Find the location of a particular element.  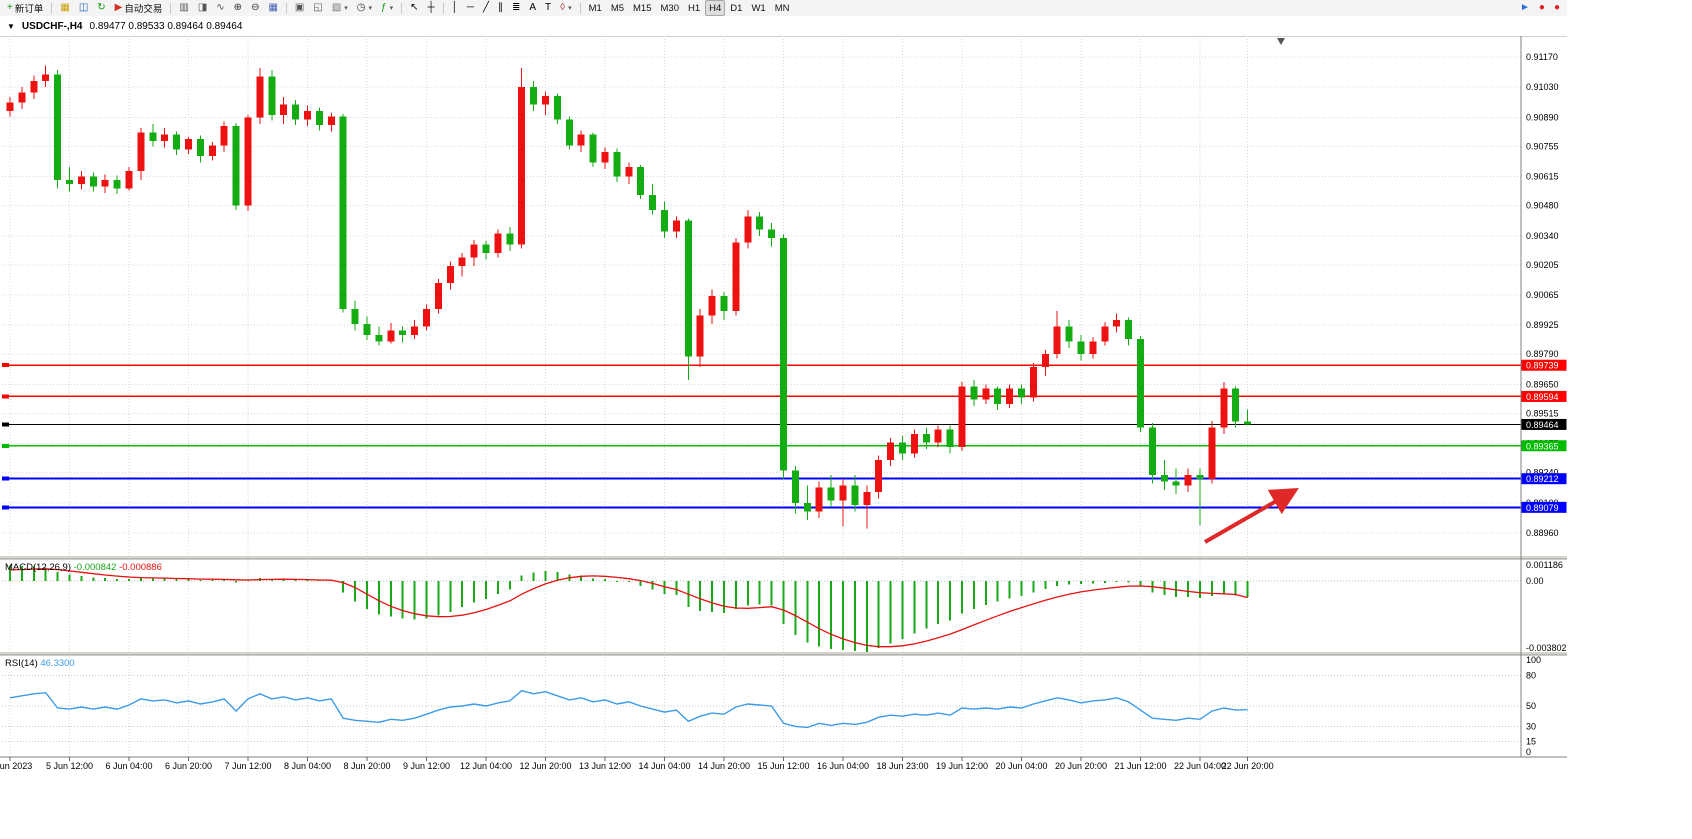

timeframe-m30-button: M30 is located at coordinates (670, 8).